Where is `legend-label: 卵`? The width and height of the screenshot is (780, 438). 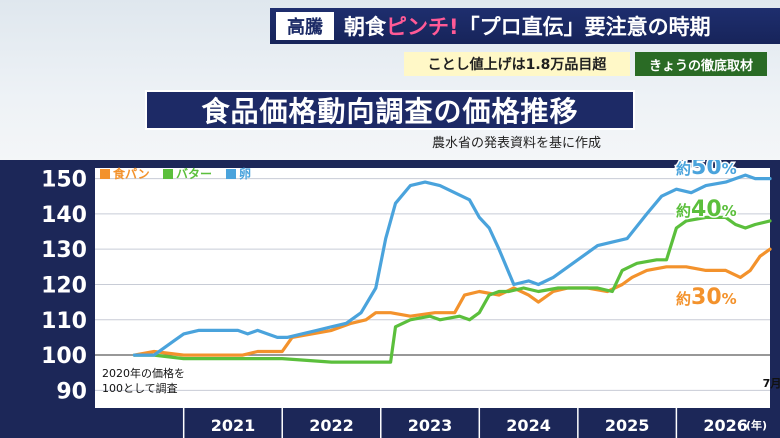
legend-label: 卵 is located at coordinates (245, 173).